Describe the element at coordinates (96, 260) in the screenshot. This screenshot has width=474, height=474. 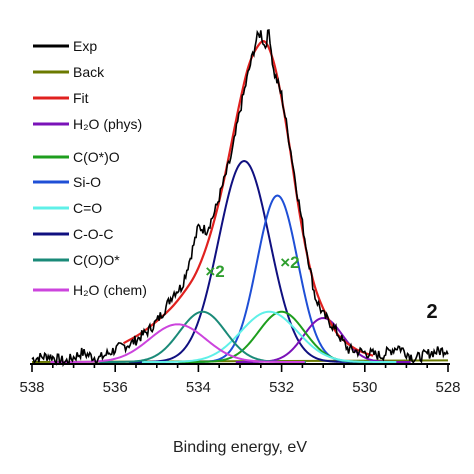
I see `legend-label: C(O)O*` at that location.